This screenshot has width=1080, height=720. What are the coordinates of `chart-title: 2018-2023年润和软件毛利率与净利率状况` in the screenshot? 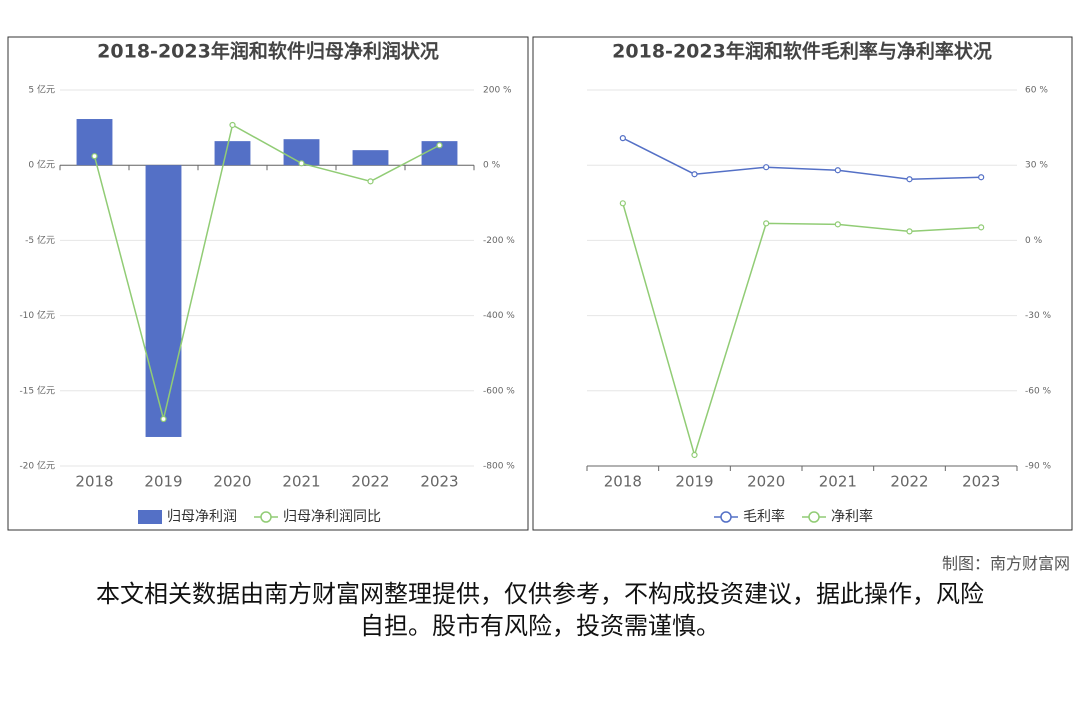 It's located at (802, 51).